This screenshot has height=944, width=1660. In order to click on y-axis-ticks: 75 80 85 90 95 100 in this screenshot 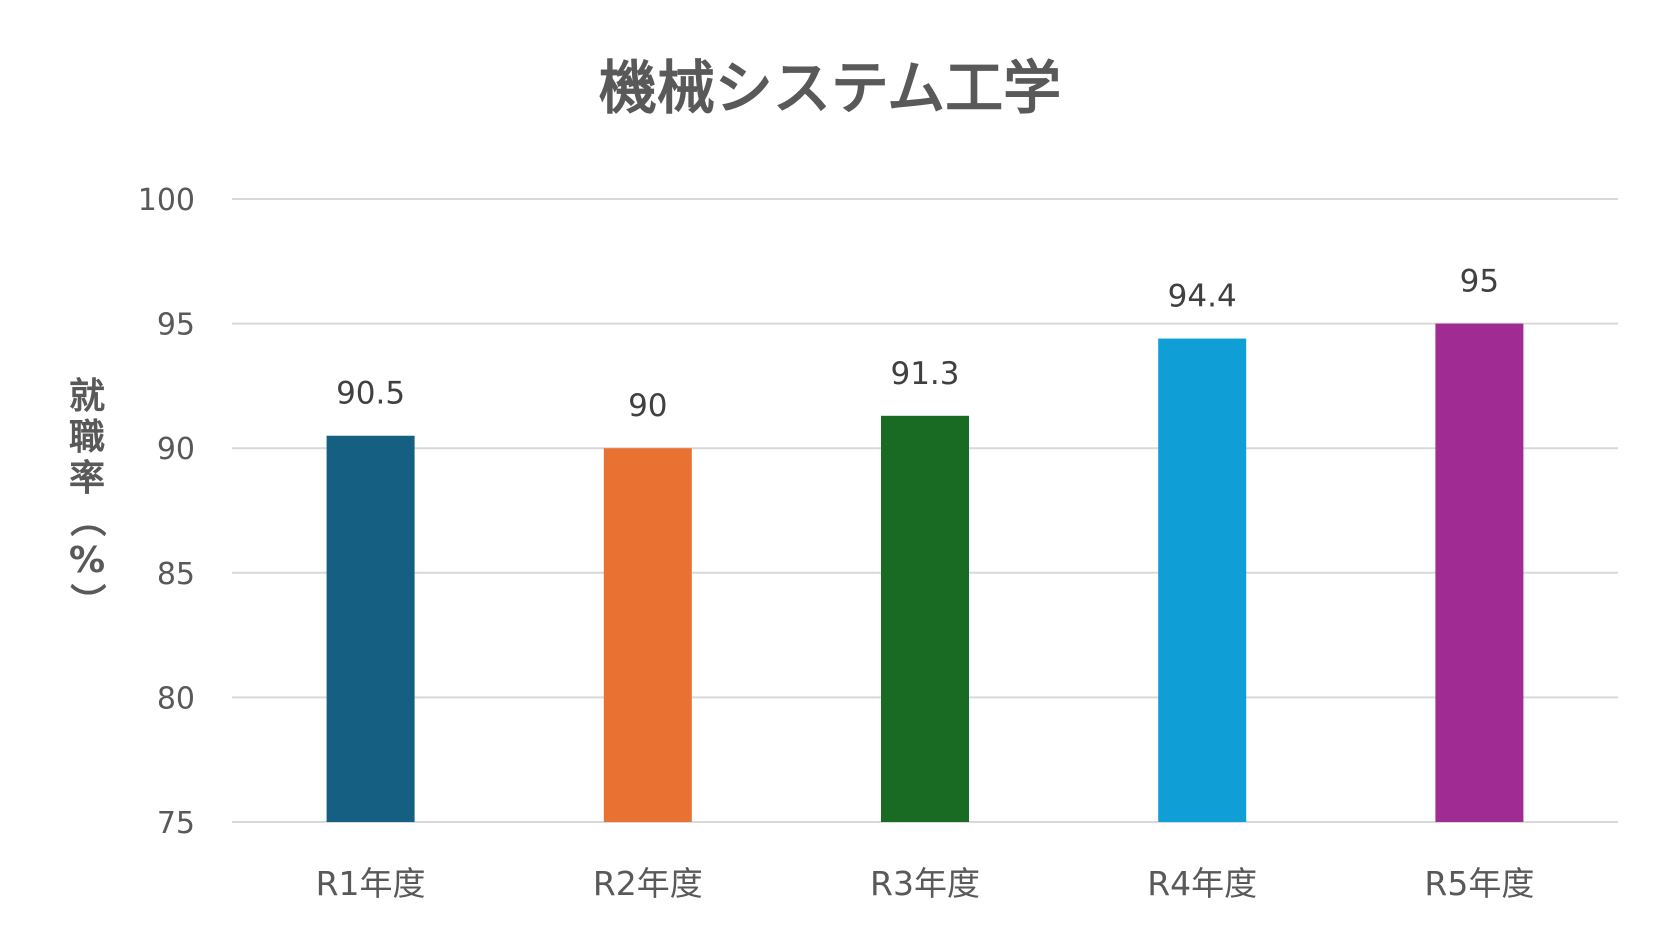, I will do `click(166, 512)`.